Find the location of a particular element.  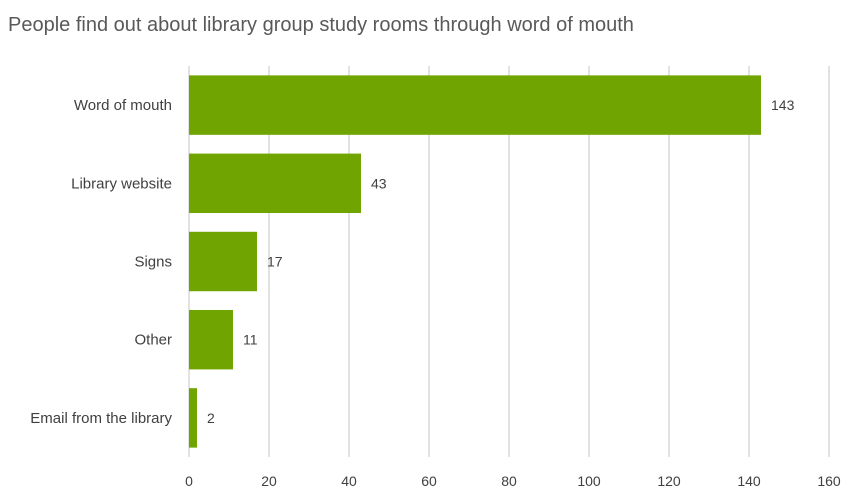

bar-other is located at coordinates (211, 339).